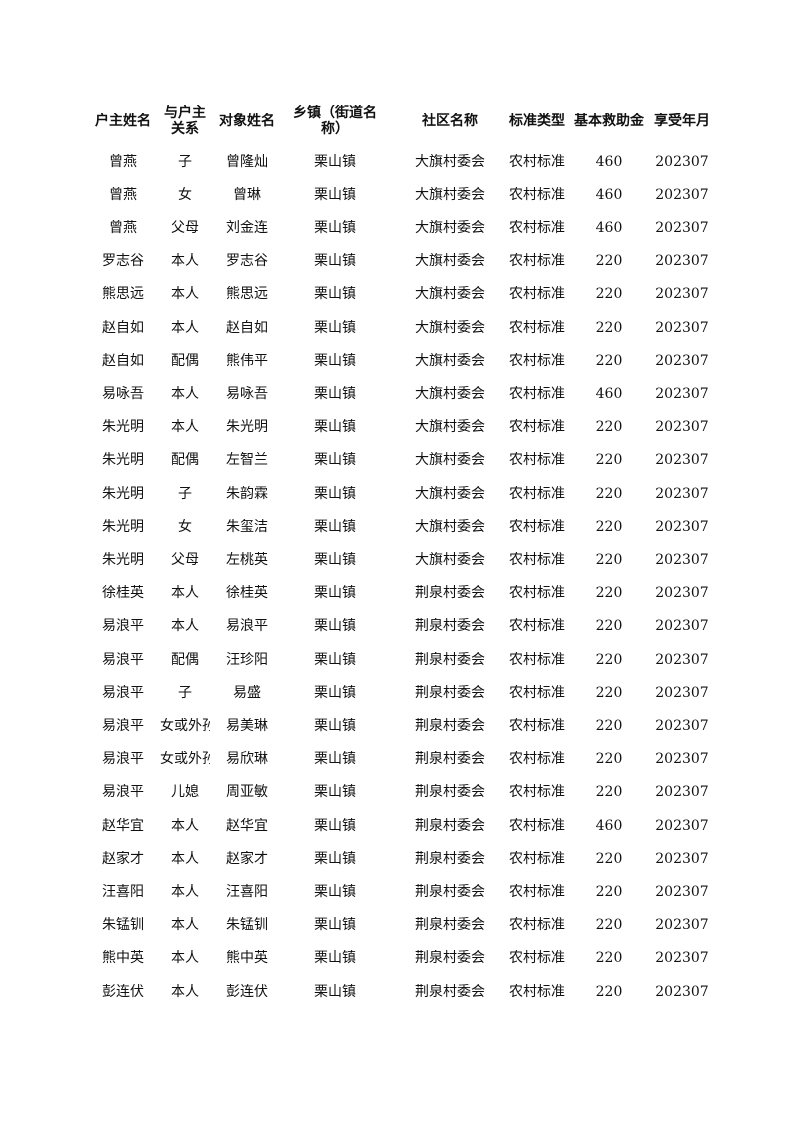 This screenshot has width=793, height=1122. Describe the element at coordinates (123, 991) in the screenshot. I see `household-head: 彭连伏` at that location.